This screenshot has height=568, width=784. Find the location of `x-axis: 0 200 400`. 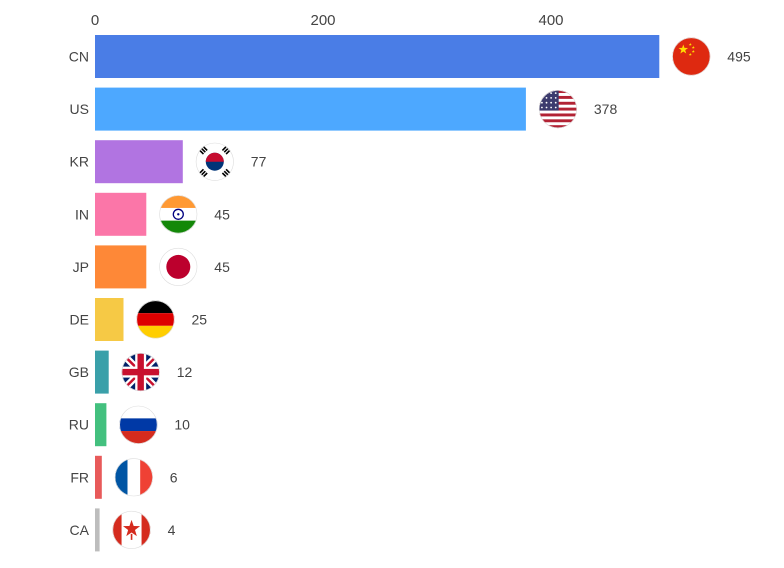

x-axis: 0 200 400 is located at coordinates (327, 20).